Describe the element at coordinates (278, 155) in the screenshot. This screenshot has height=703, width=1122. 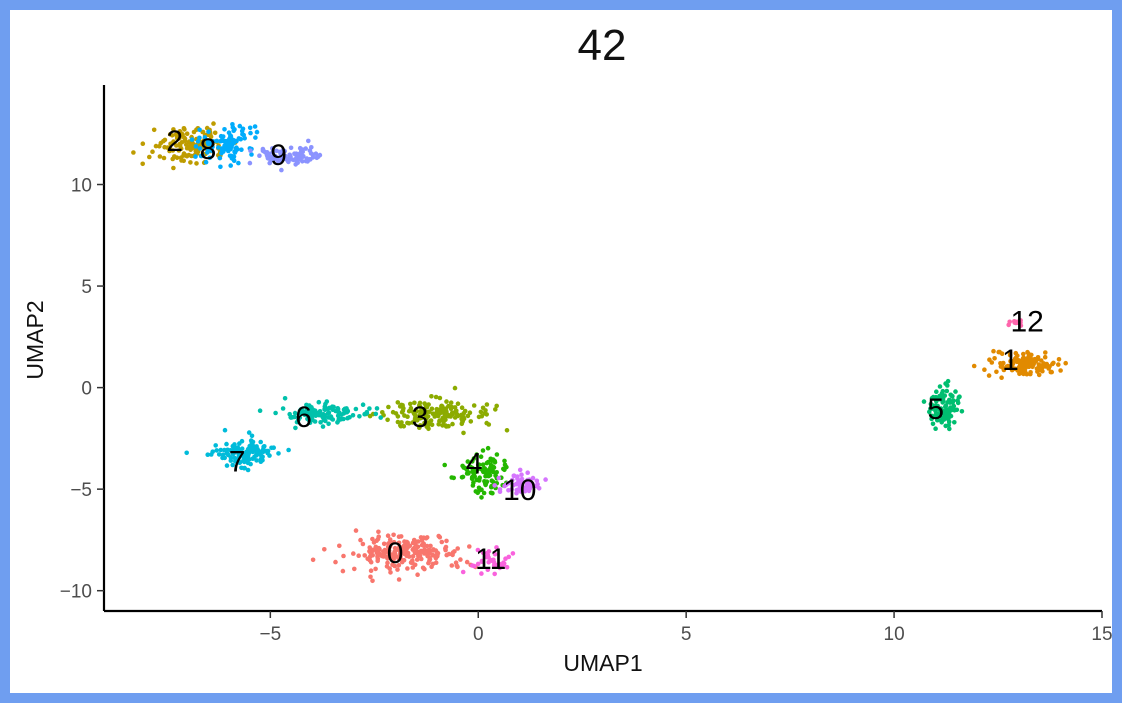
I see `cluster-label-9: 9` at that location.